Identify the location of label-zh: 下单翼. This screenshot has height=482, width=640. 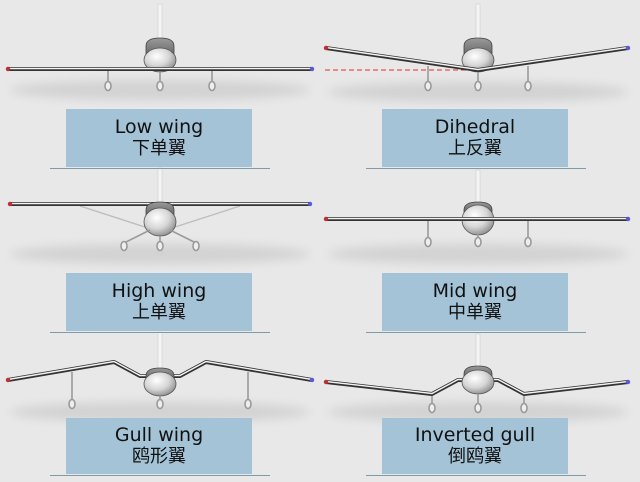
(159, 148).